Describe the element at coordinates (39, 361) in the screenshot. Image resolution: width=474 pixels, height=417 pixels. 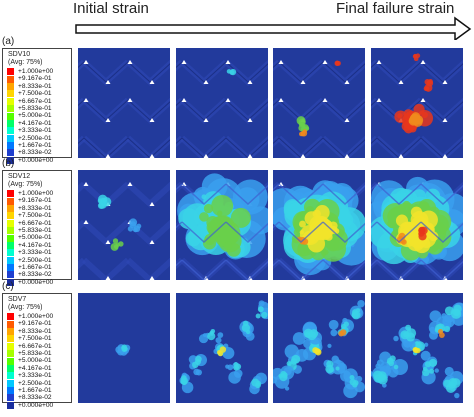
I see `legend-entry: +5.000e-01` at that location.